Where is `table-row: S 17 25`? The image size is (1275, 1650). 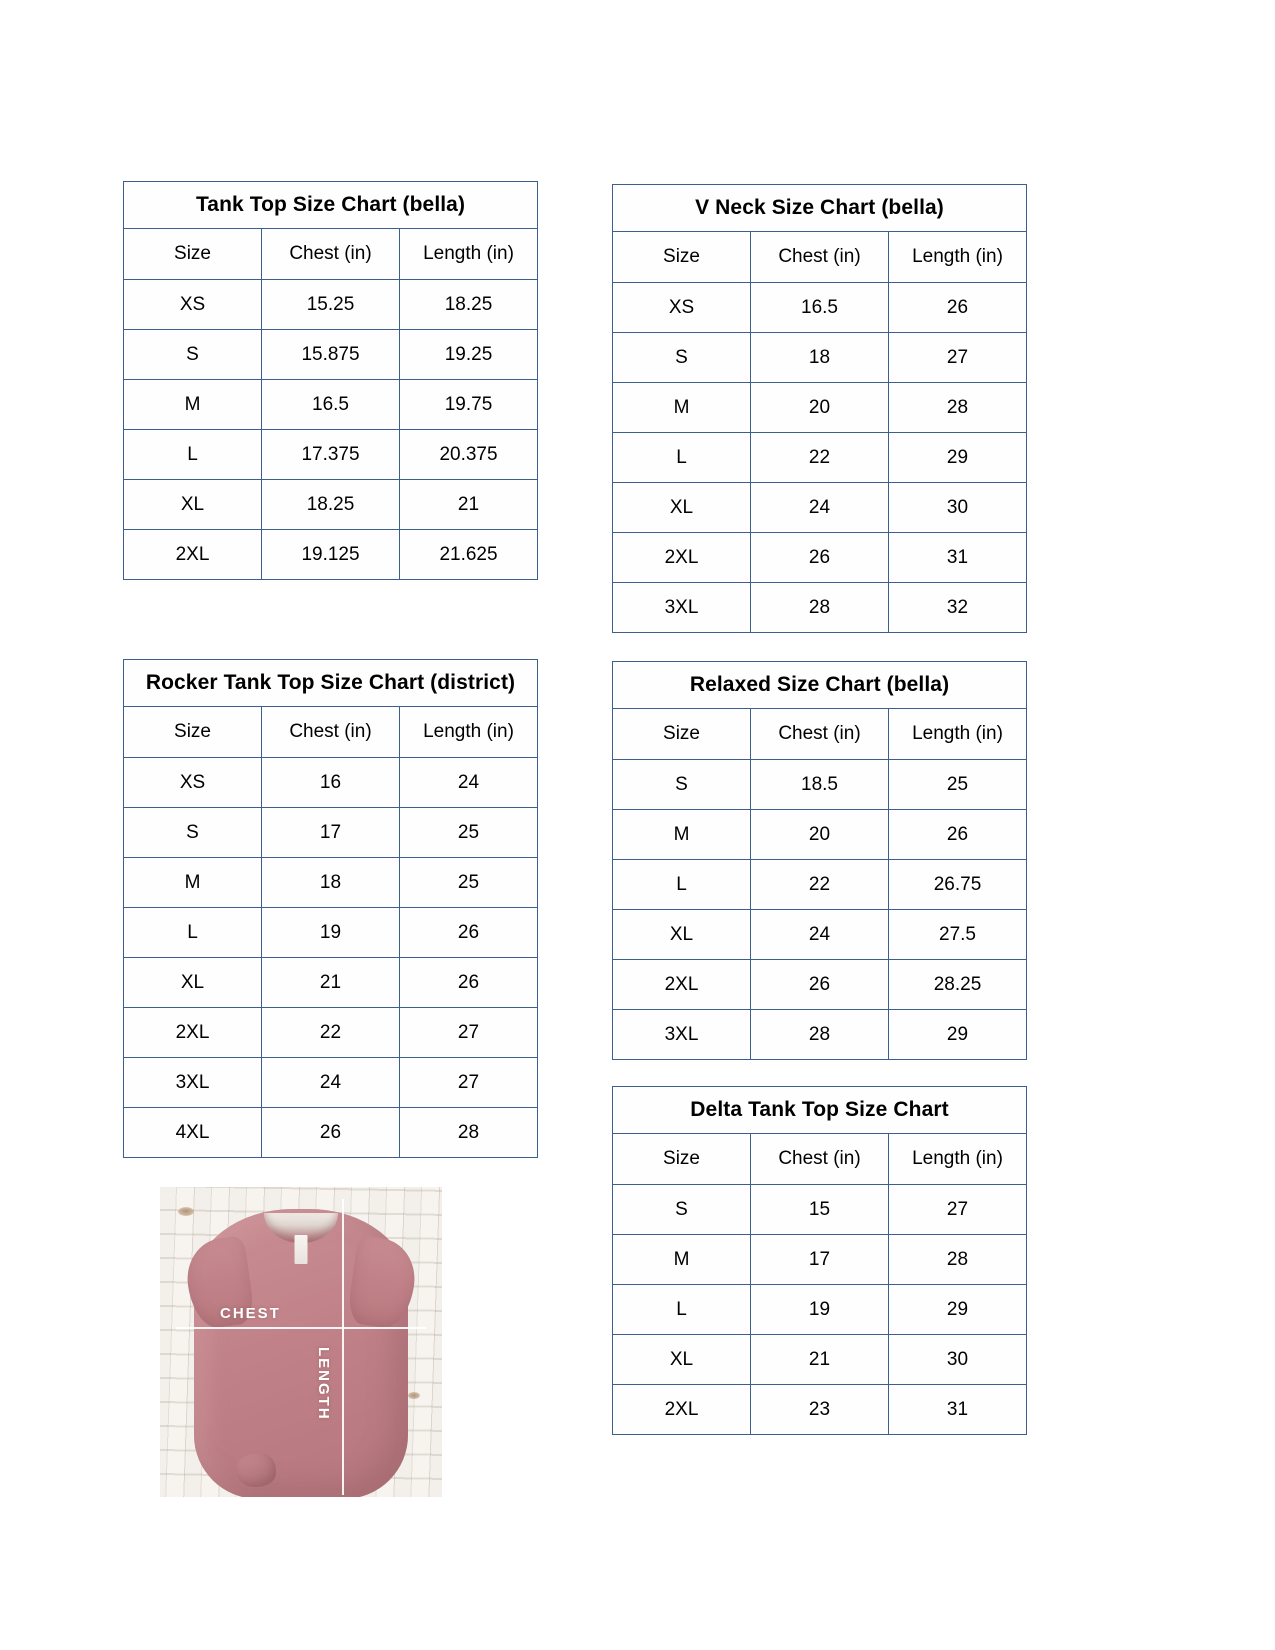 table-row: S 17 25 is located at coordinates (330, 832).